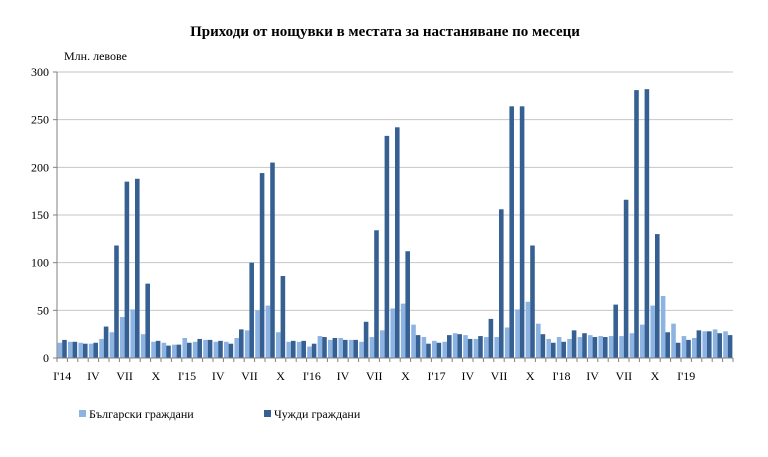  Describe the element at coordinates (312, 376) in the screenshot. I see `x-tick-label: I'16` at that location.